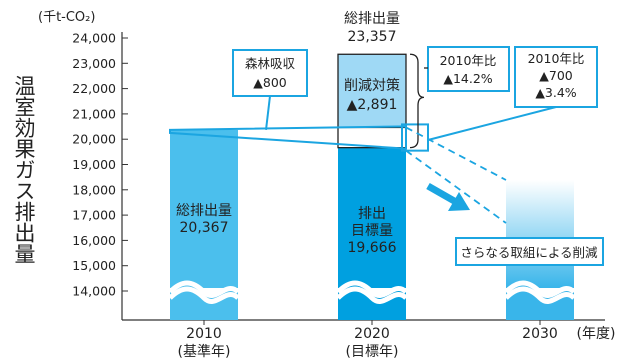  Describe the element at coordinates (94, 38) in the screenshot. I see `y-tick-label: 24,000` at that location.